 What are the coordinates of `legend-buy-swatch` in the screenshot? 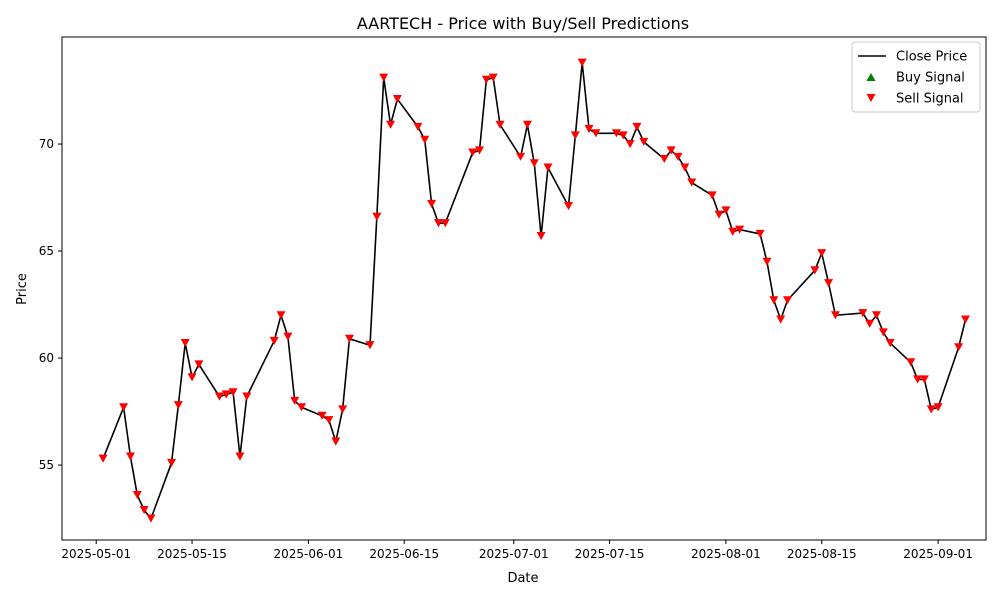 It's located at (871, 77).